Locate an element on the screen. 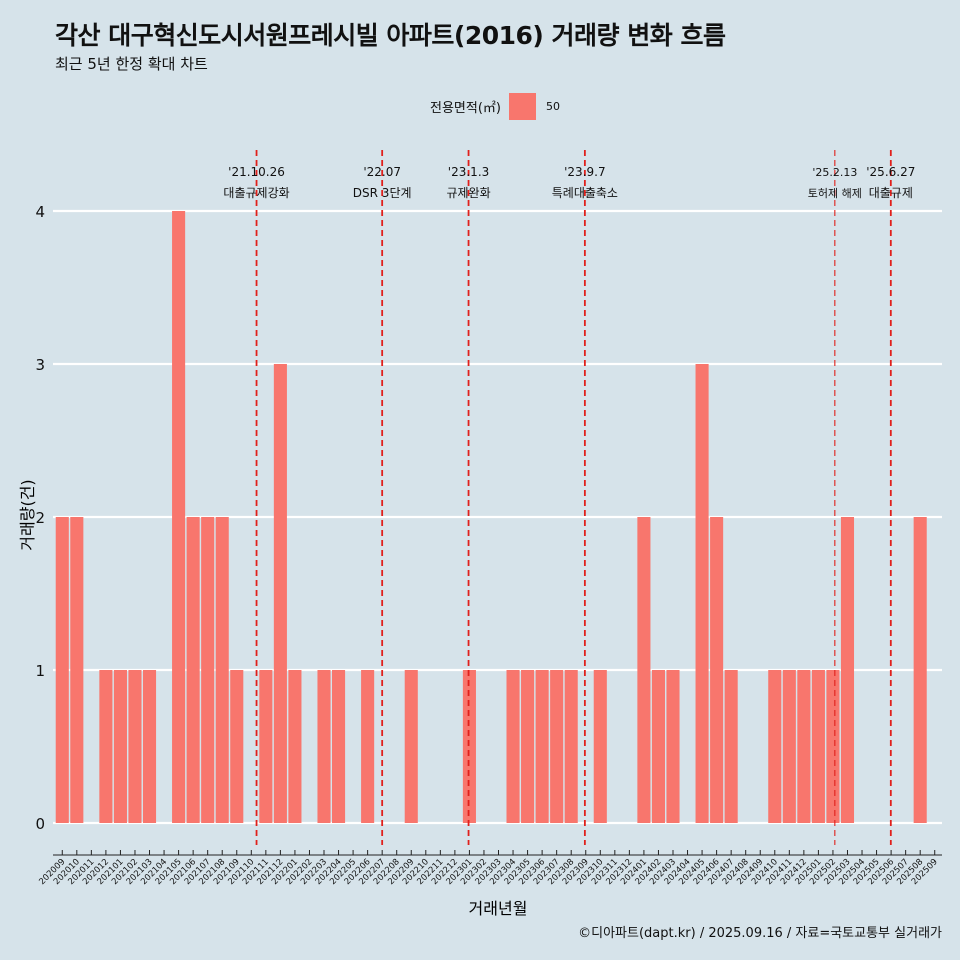 The height and width of the screenshot is (960, 960). x-axis-label: 거래년월 is located at coordinates (498, 908).